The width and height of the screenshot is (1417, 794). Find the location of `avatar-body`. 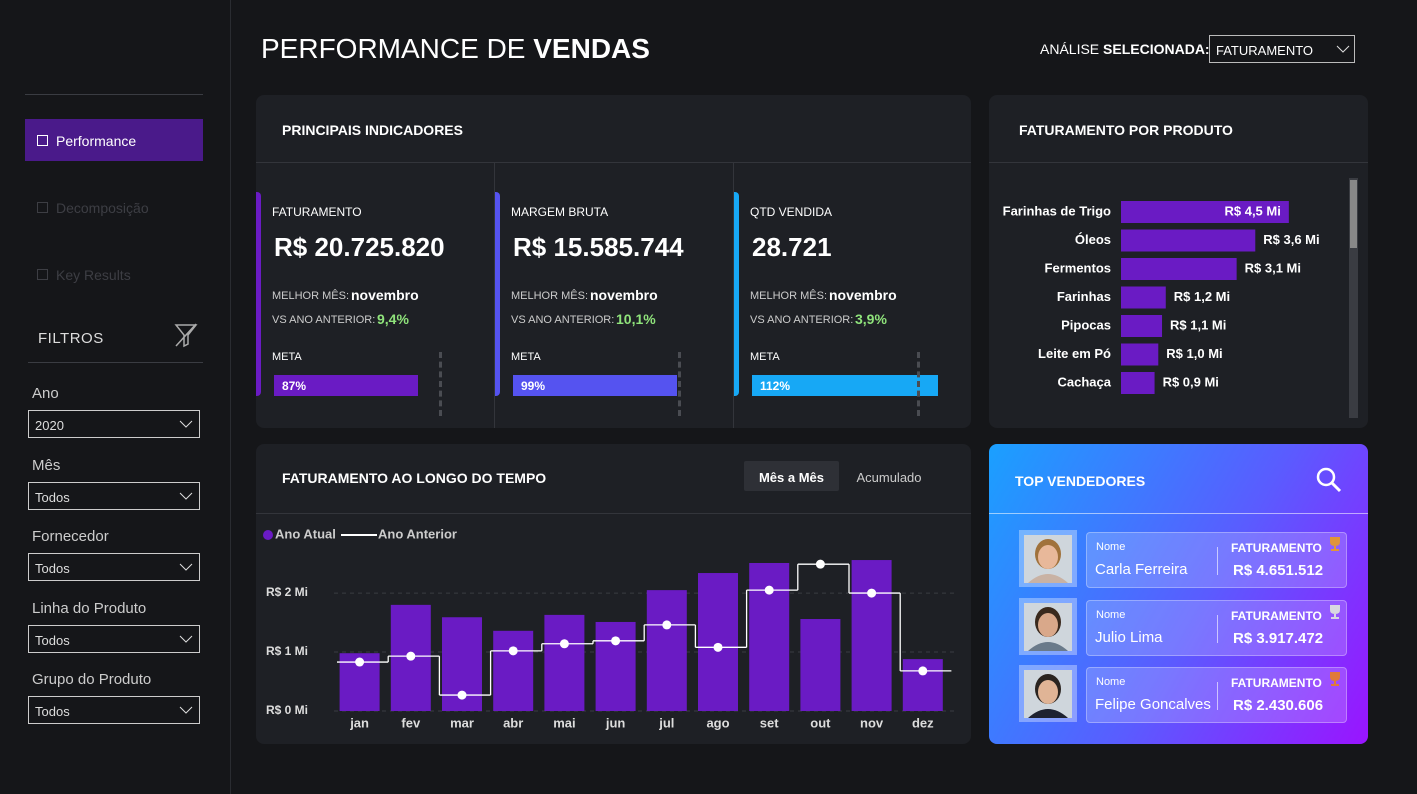

avatar-body is located at coordinates (1048, 713).